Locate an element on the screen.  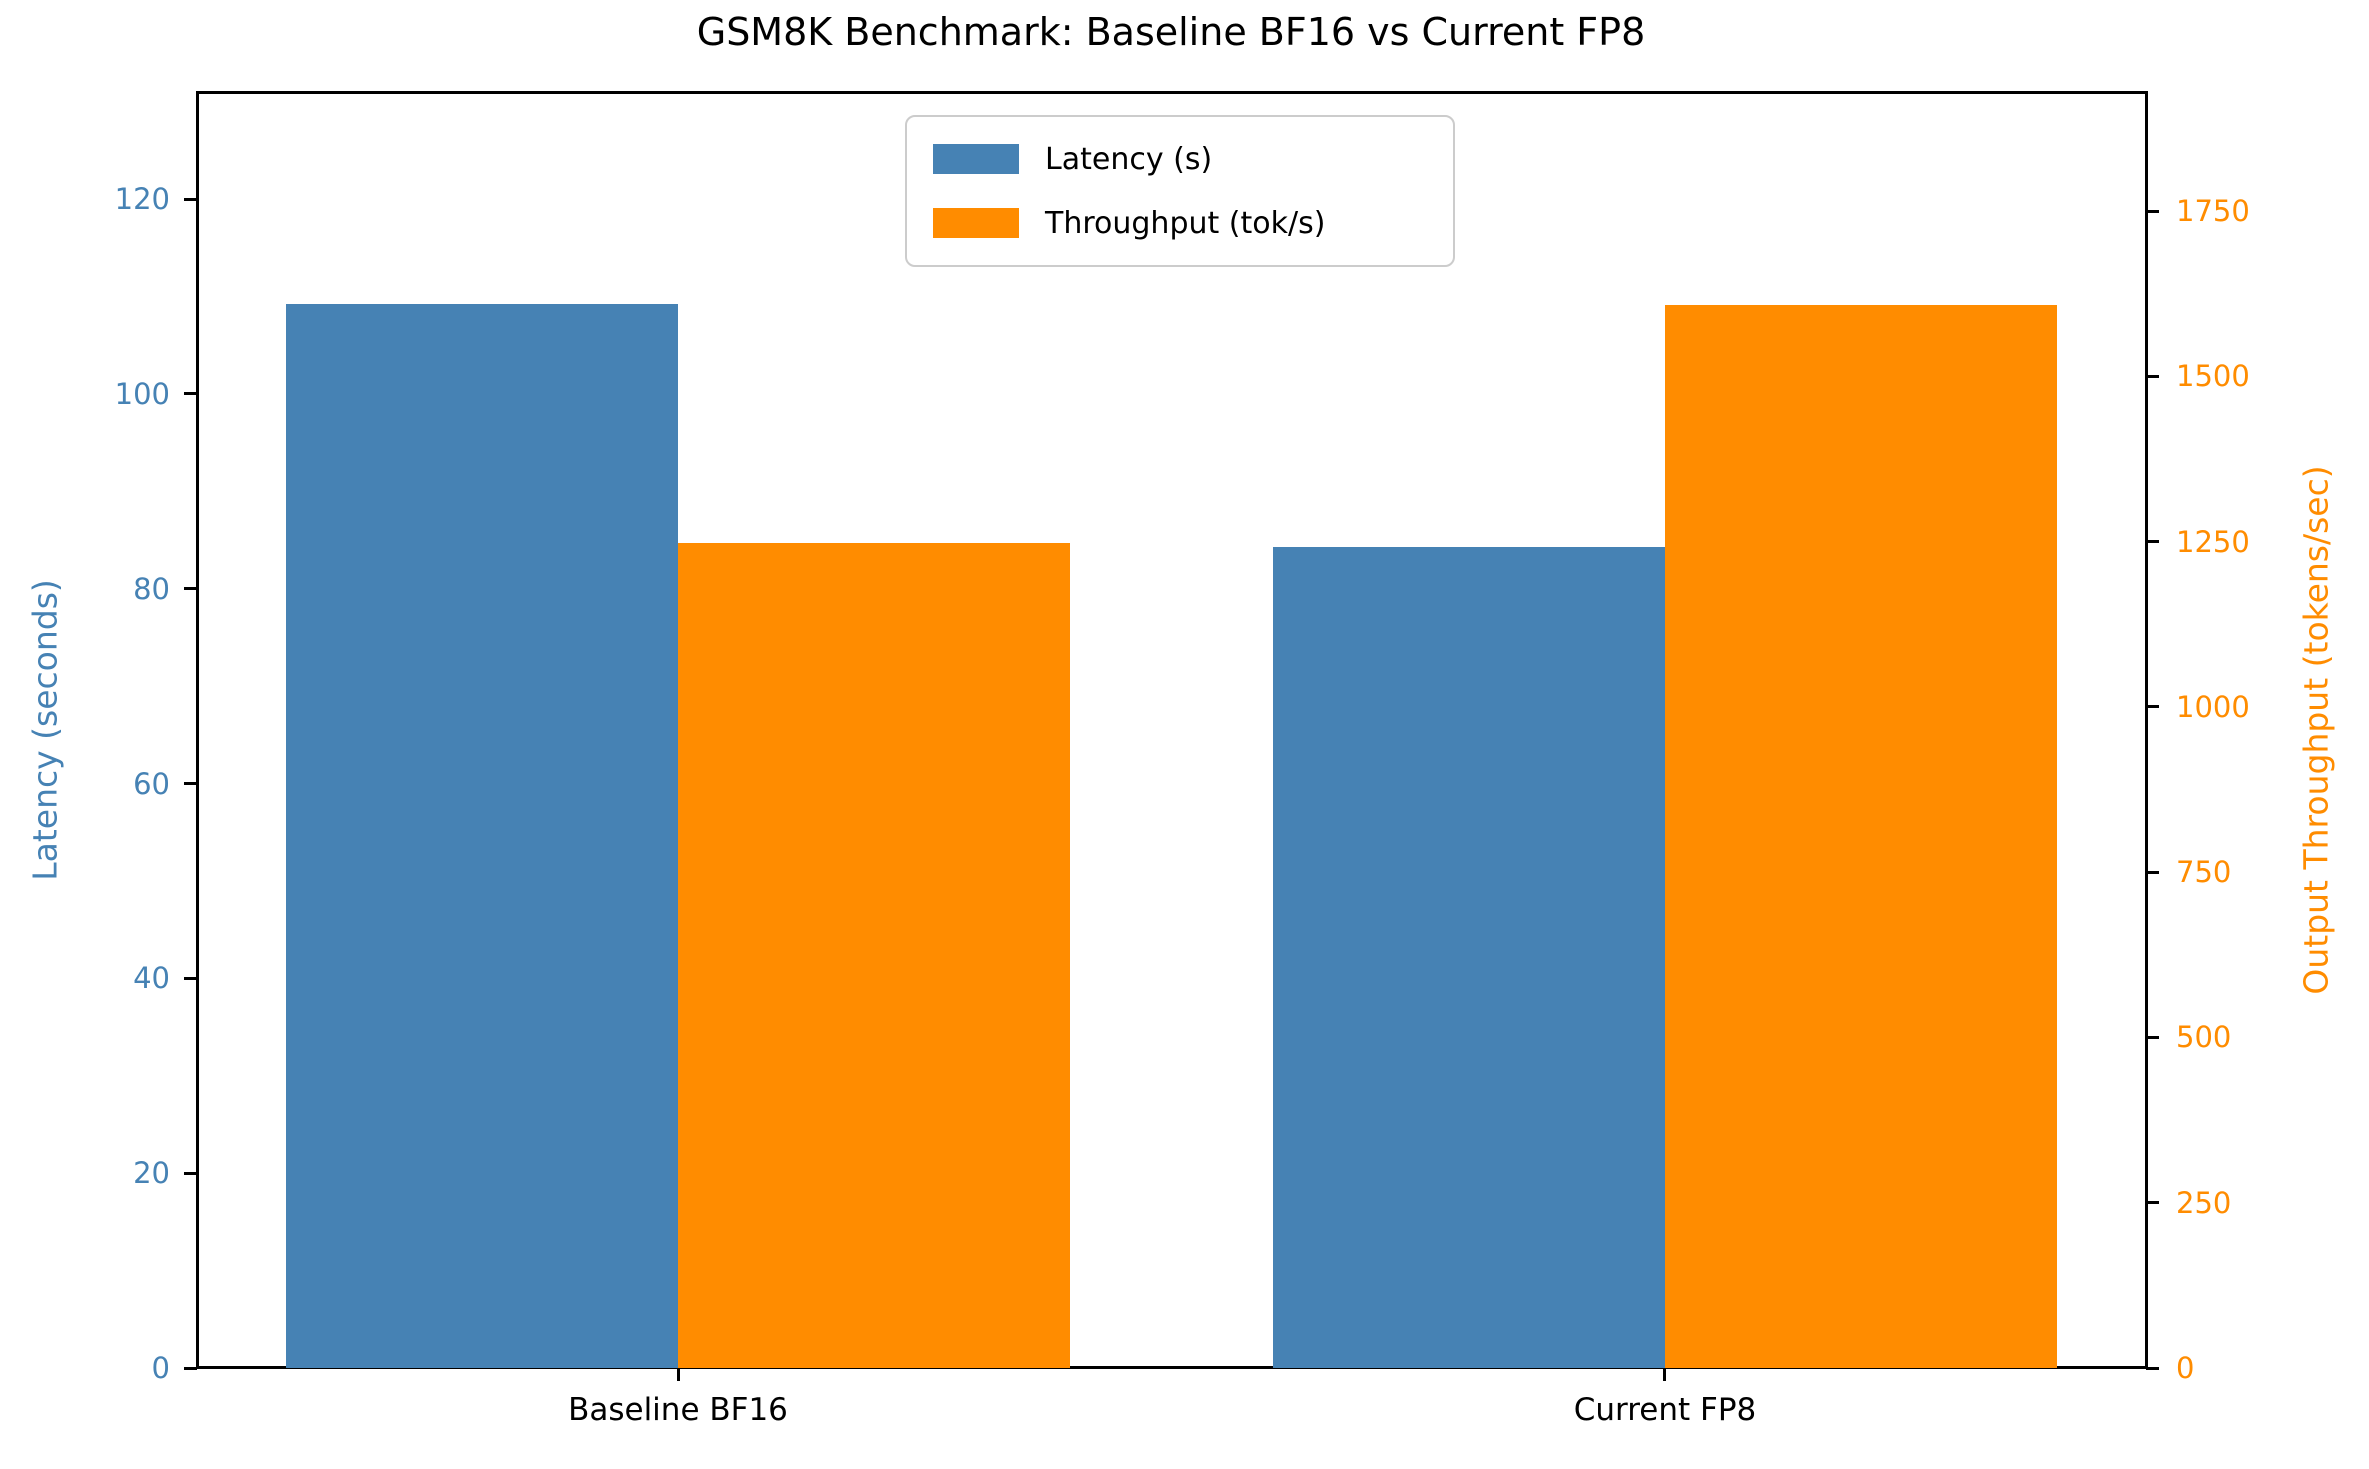
right-y-tick-label: 750 is located at coordinates (2204, 872).